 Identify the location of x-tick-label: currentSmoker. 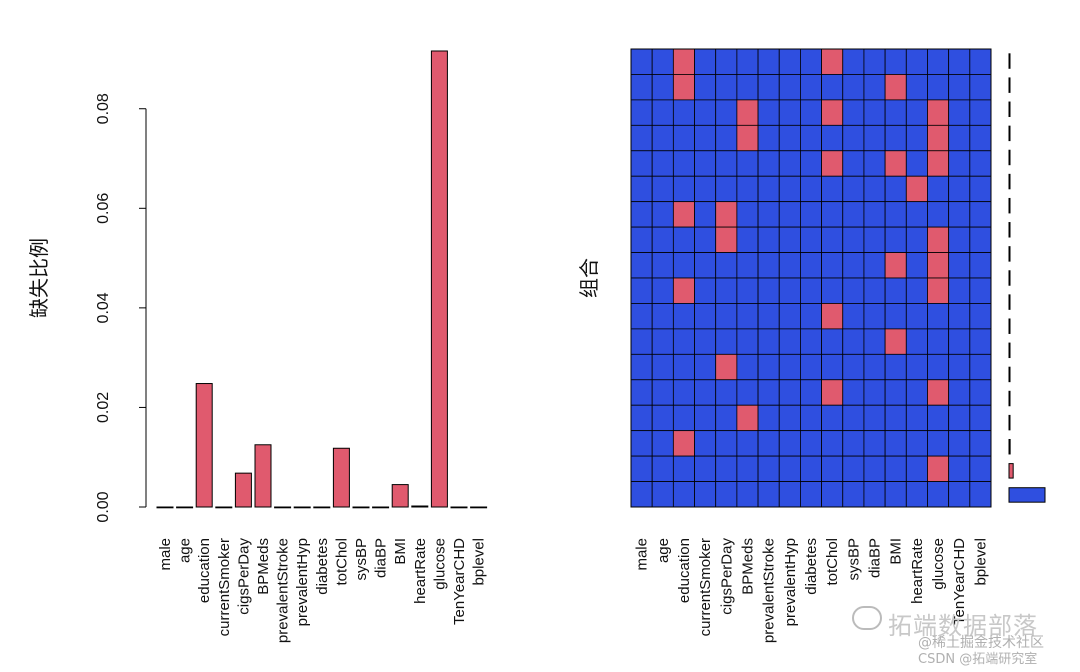
(224, 587).